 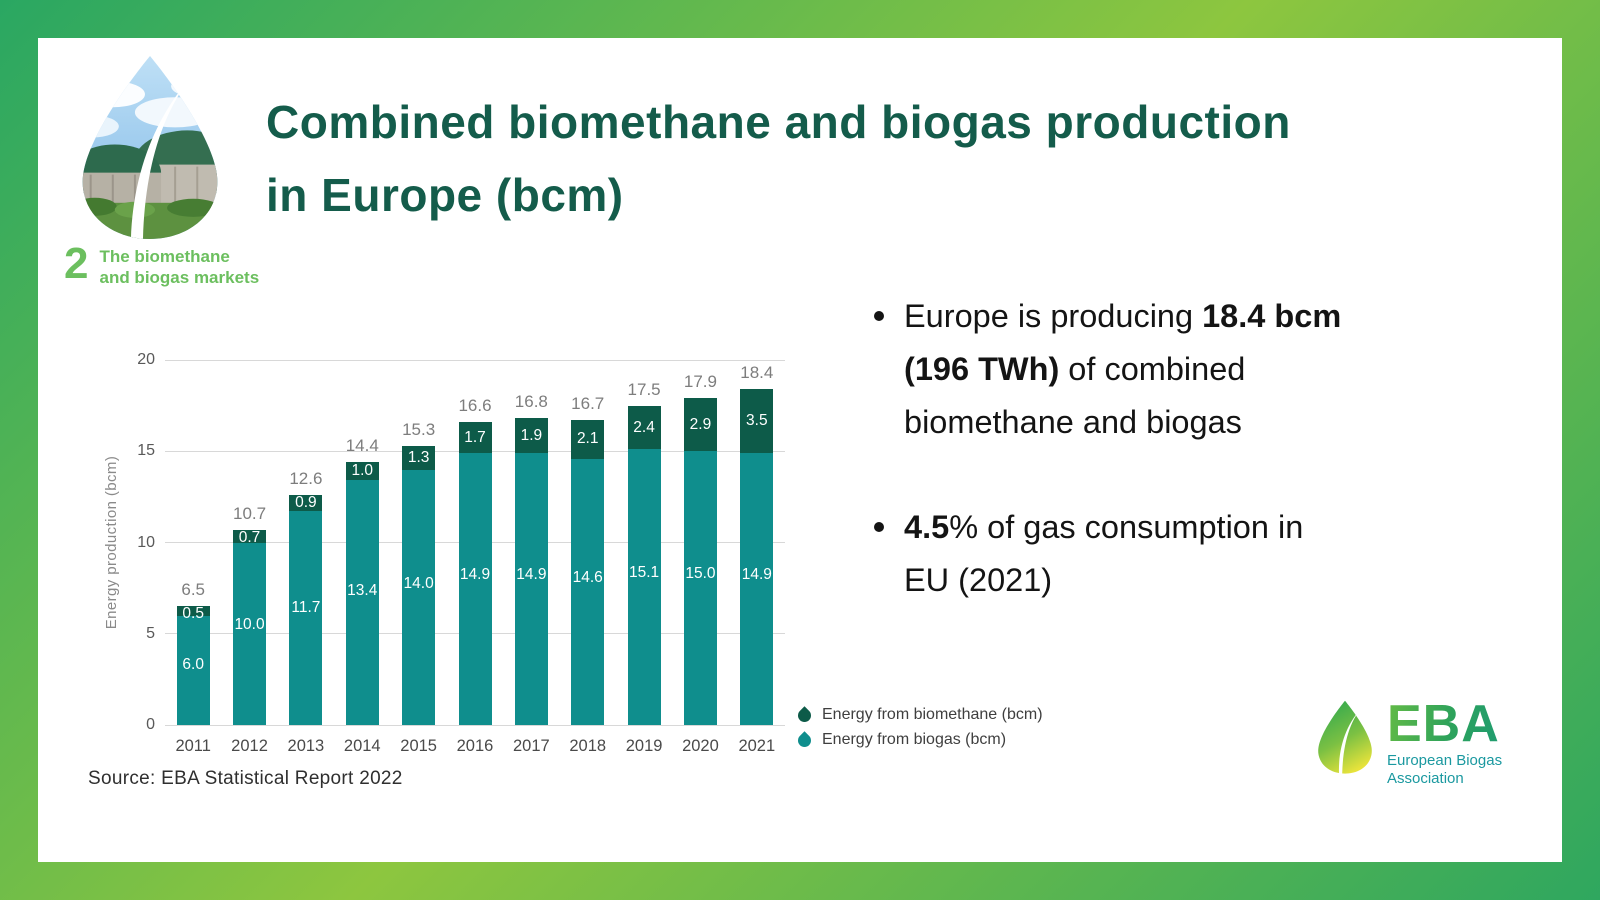 I want to click on bar-segment-biogas-2015: 14.0, so click(x=419, y=597).